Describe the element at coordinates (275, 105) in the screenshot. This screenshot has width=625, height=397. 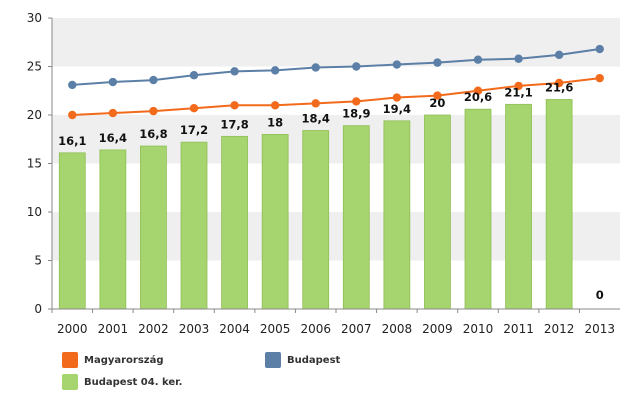
I see `point-magyarorszag-2005` at that location.